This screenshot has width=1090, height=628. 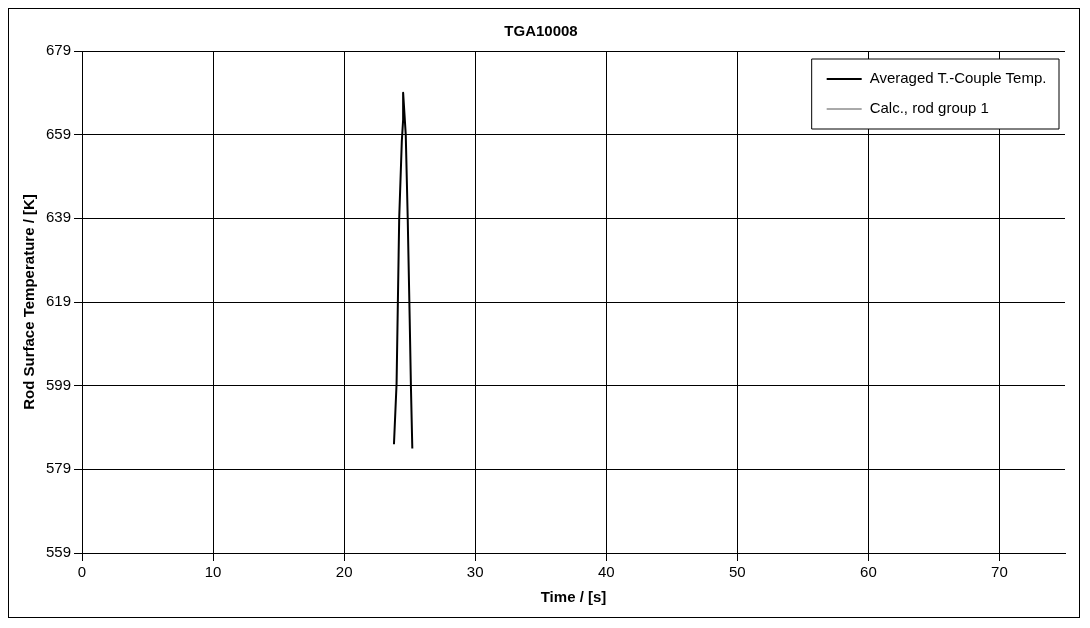 What do you see at coordinates (59, 468) in the screenshot?
I see `y-tick-label: 579` at bounding box center [59, 468].